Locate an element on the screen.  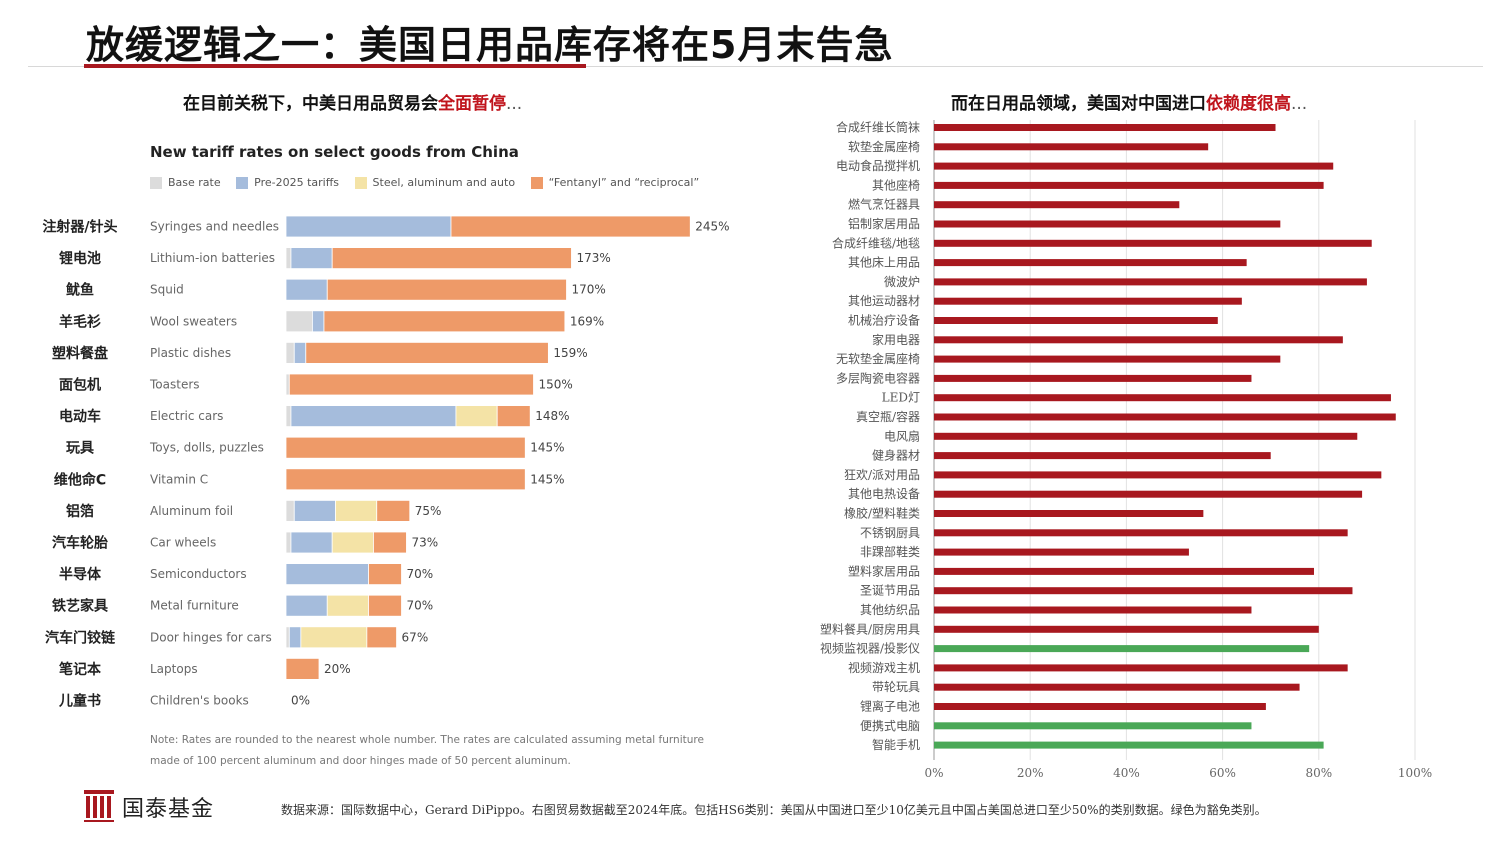
tariff-total-label: 169% is located at coordinates (587, 321).